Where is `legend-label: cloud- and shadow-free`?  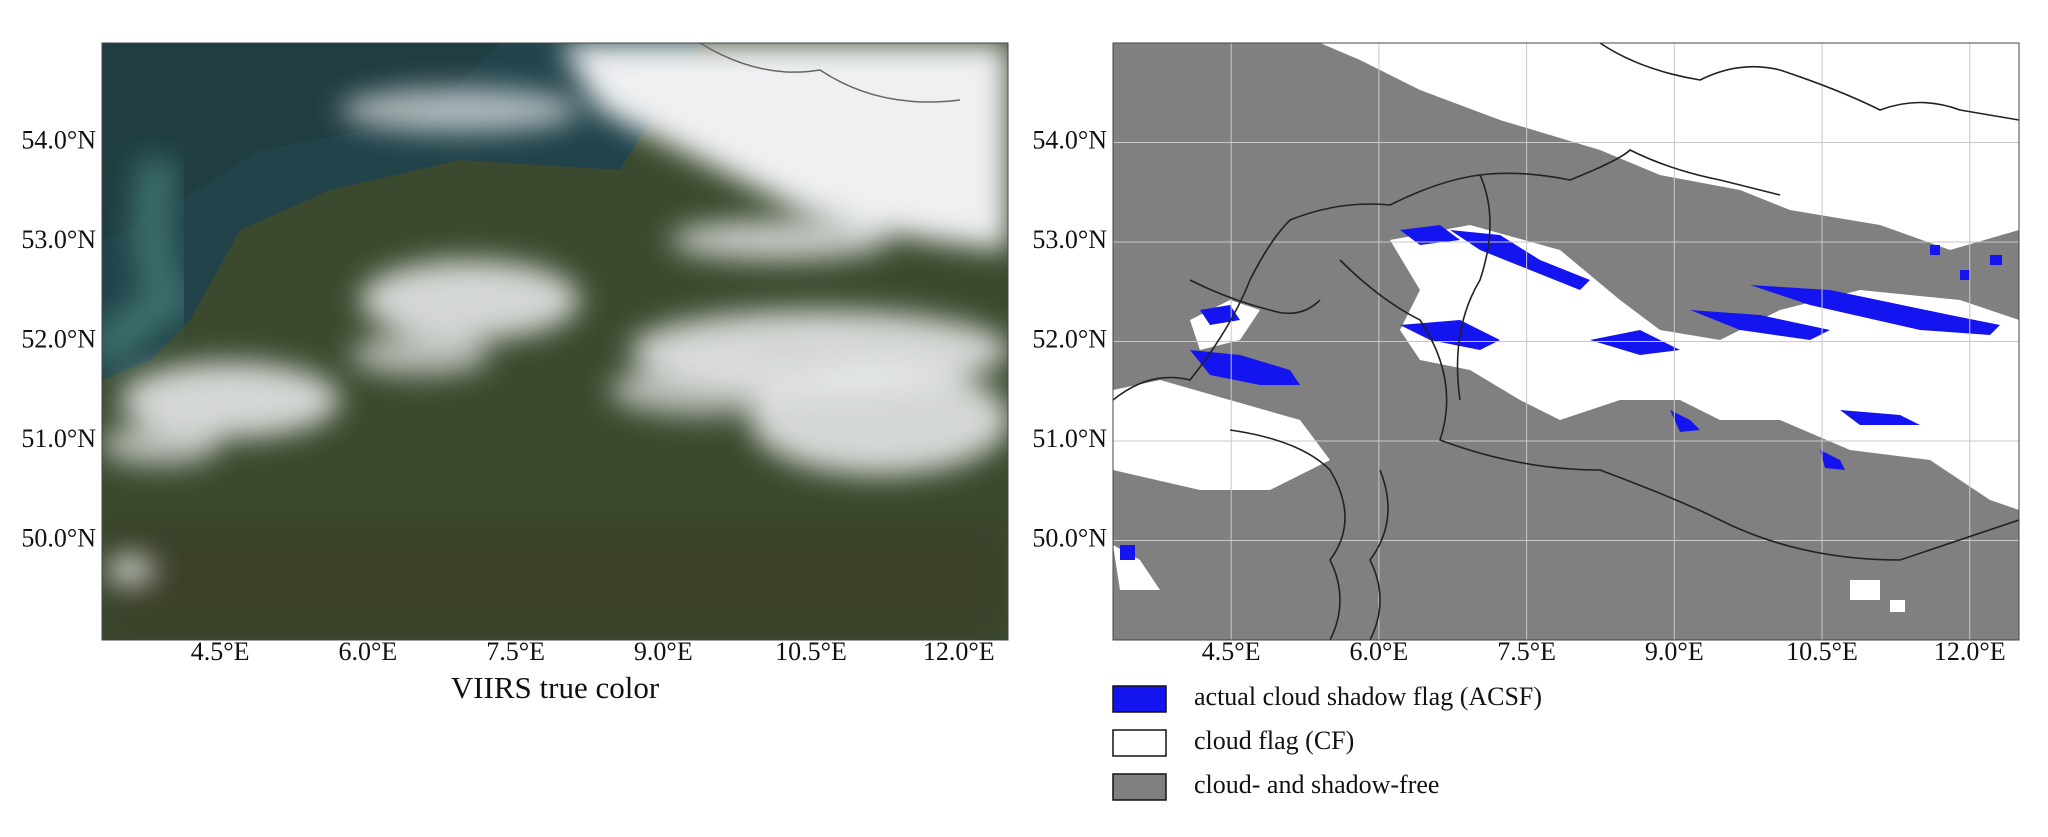
legend-label: cloud- and shadow-free is located at coordinates (1316, 784).